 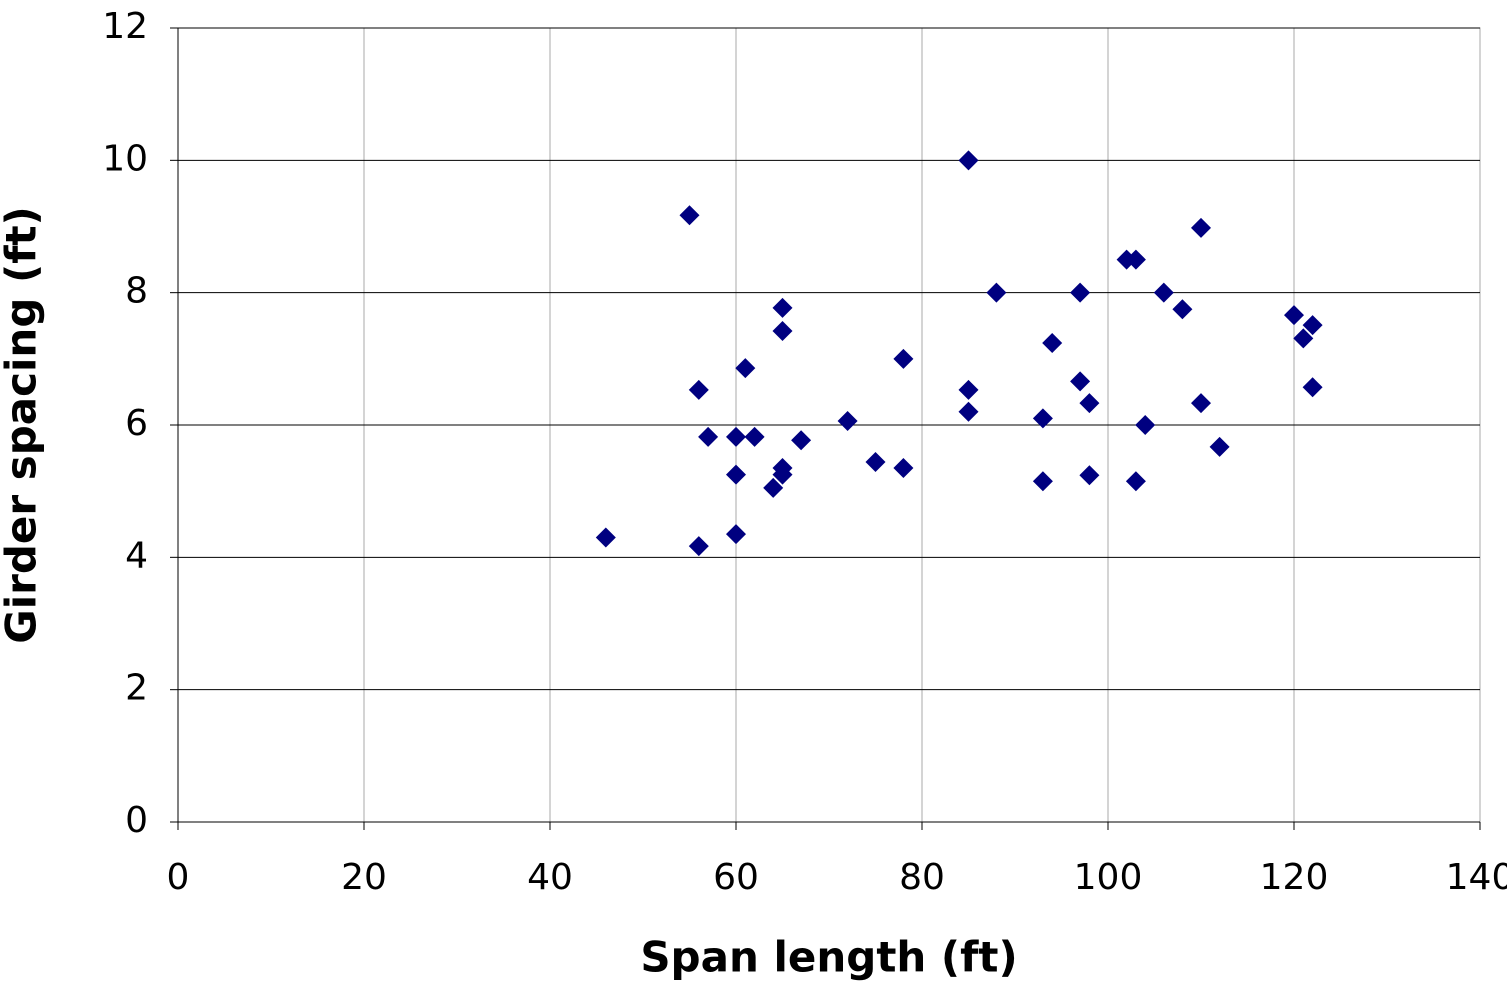 What do you see at coordinates (1476, 877) in the screenshot?
I see `x-tick-label: 140` at bounding box center [1476, 877].